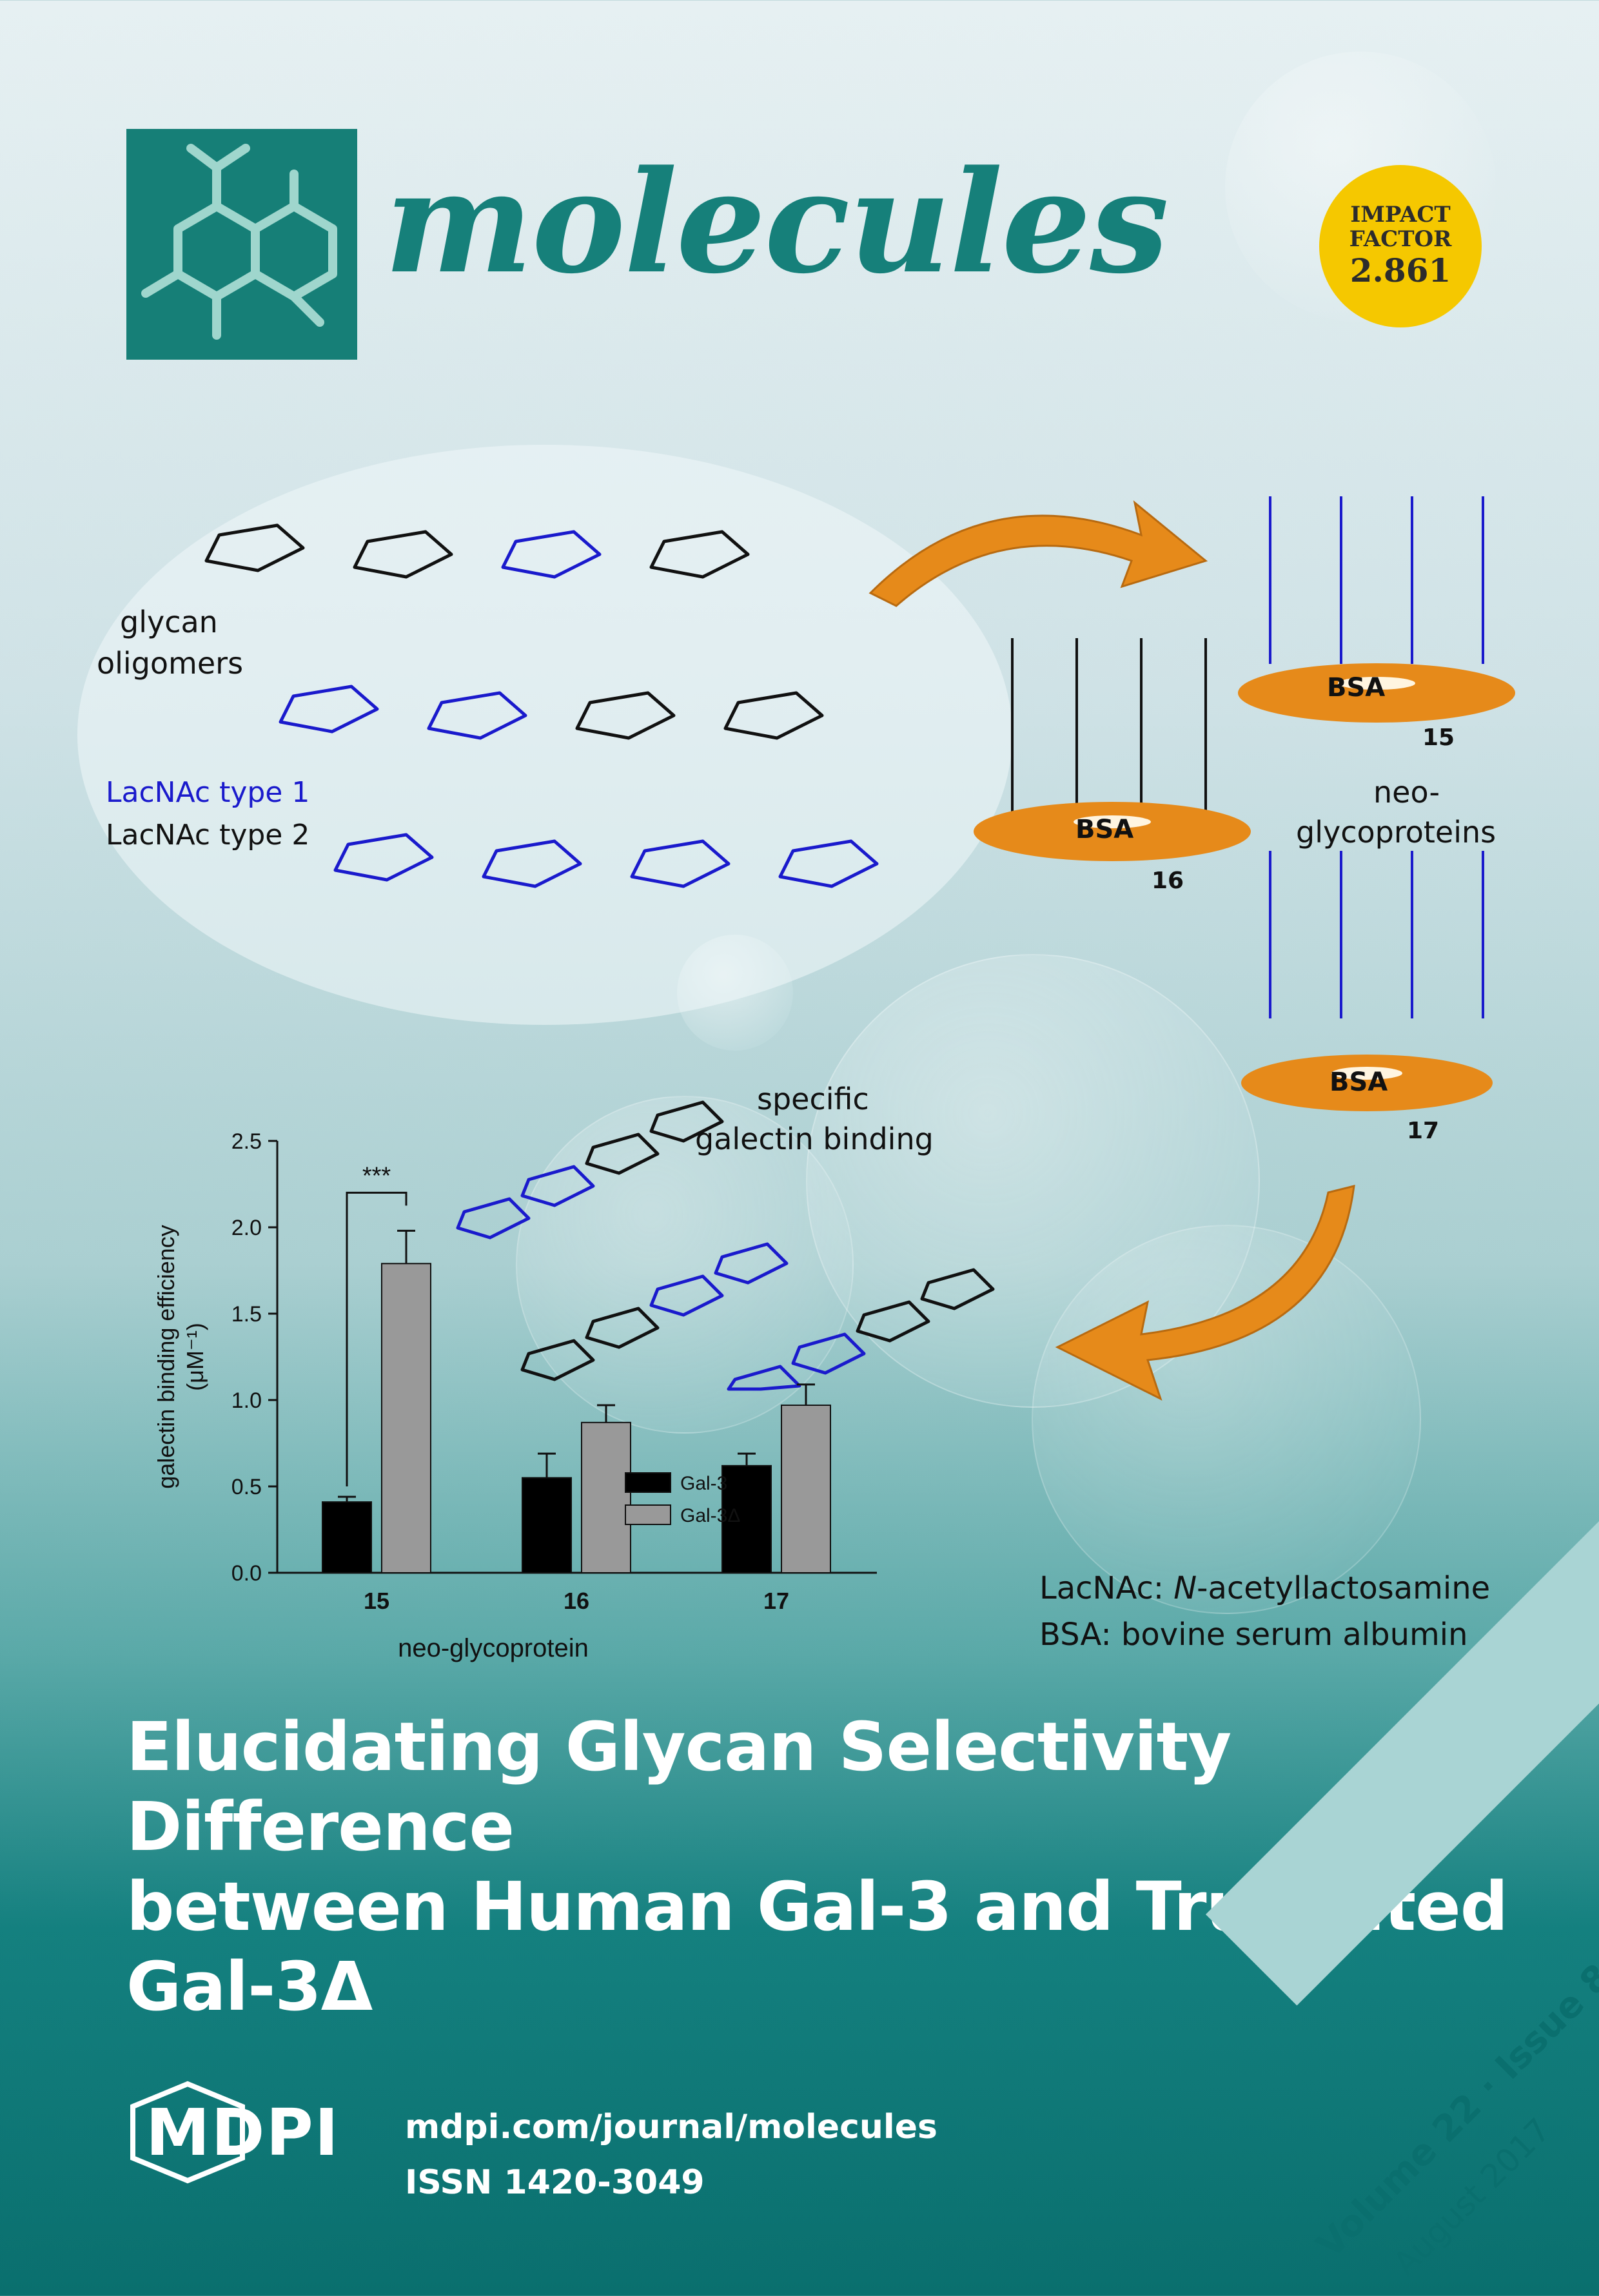  I want to click on neo-glycoproteins-label: glycoproteins, so click(1396, 833).